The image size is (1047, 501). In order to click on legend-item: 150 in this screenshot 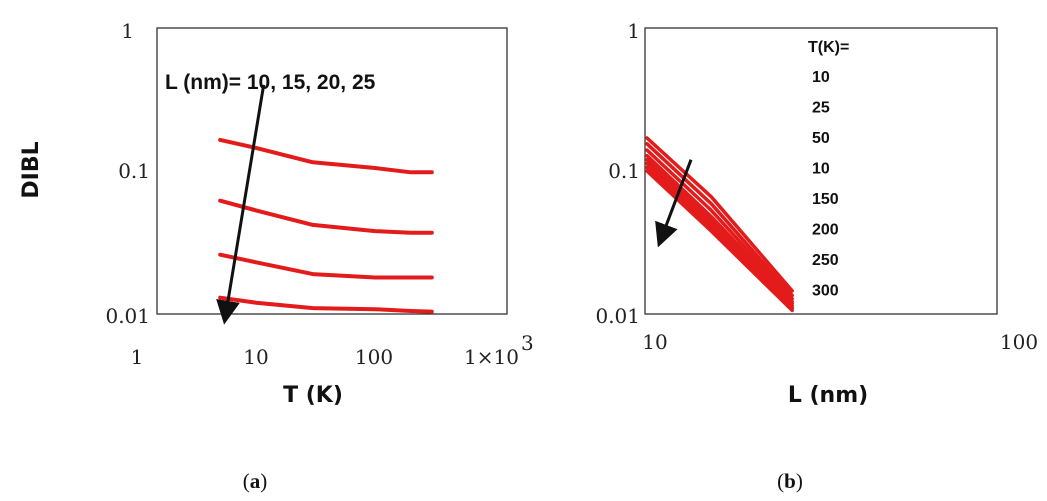, I will do `click(825, 199)`.